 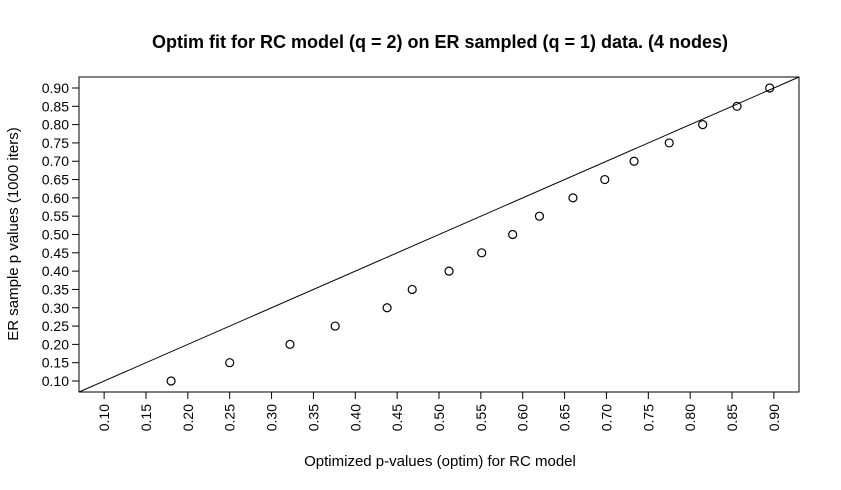 What do you see at coordinates (481, 417) in the screenshot?
I see `x-tick-label: 0.55` at bounding box center [481, 417].